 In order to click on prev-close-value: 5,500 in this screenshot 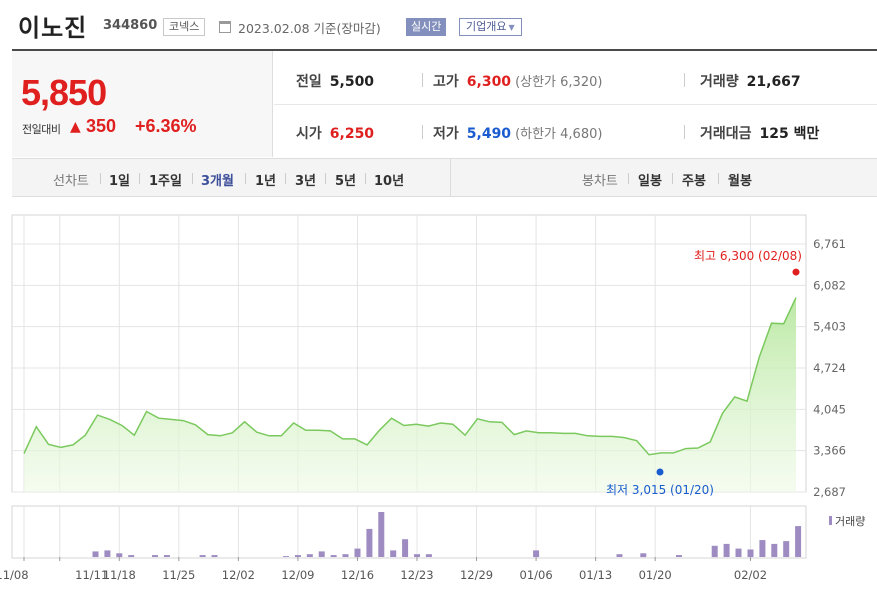, I will do `click(352, 82)`.